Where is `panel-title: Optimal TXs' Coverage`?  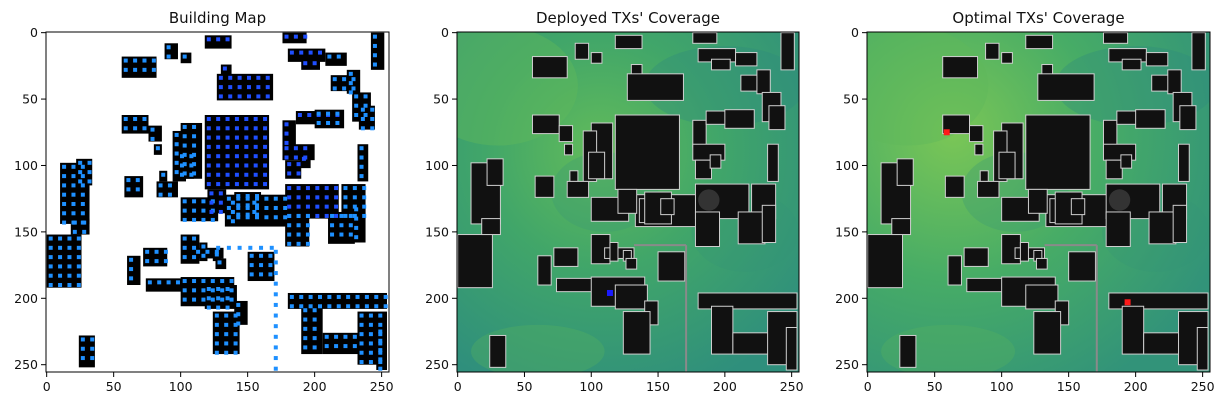
panel-title: Optimal TXs' Coverage is located at coordinates (1038, 18).